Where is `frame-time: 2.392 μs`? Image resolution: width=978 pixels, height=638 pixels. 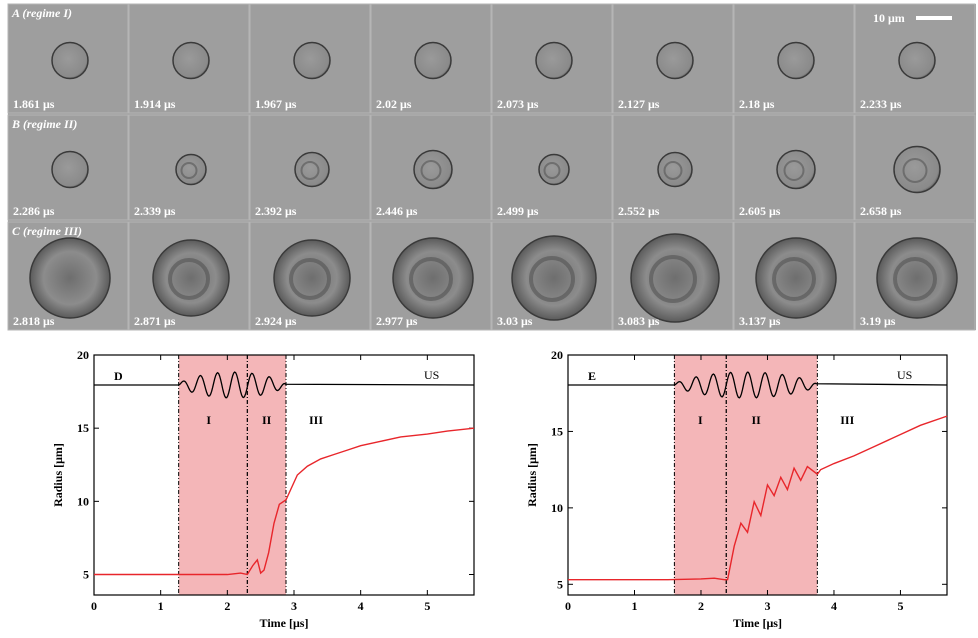 frame-time: 2.392 μs is located at coordinates (276, 211).